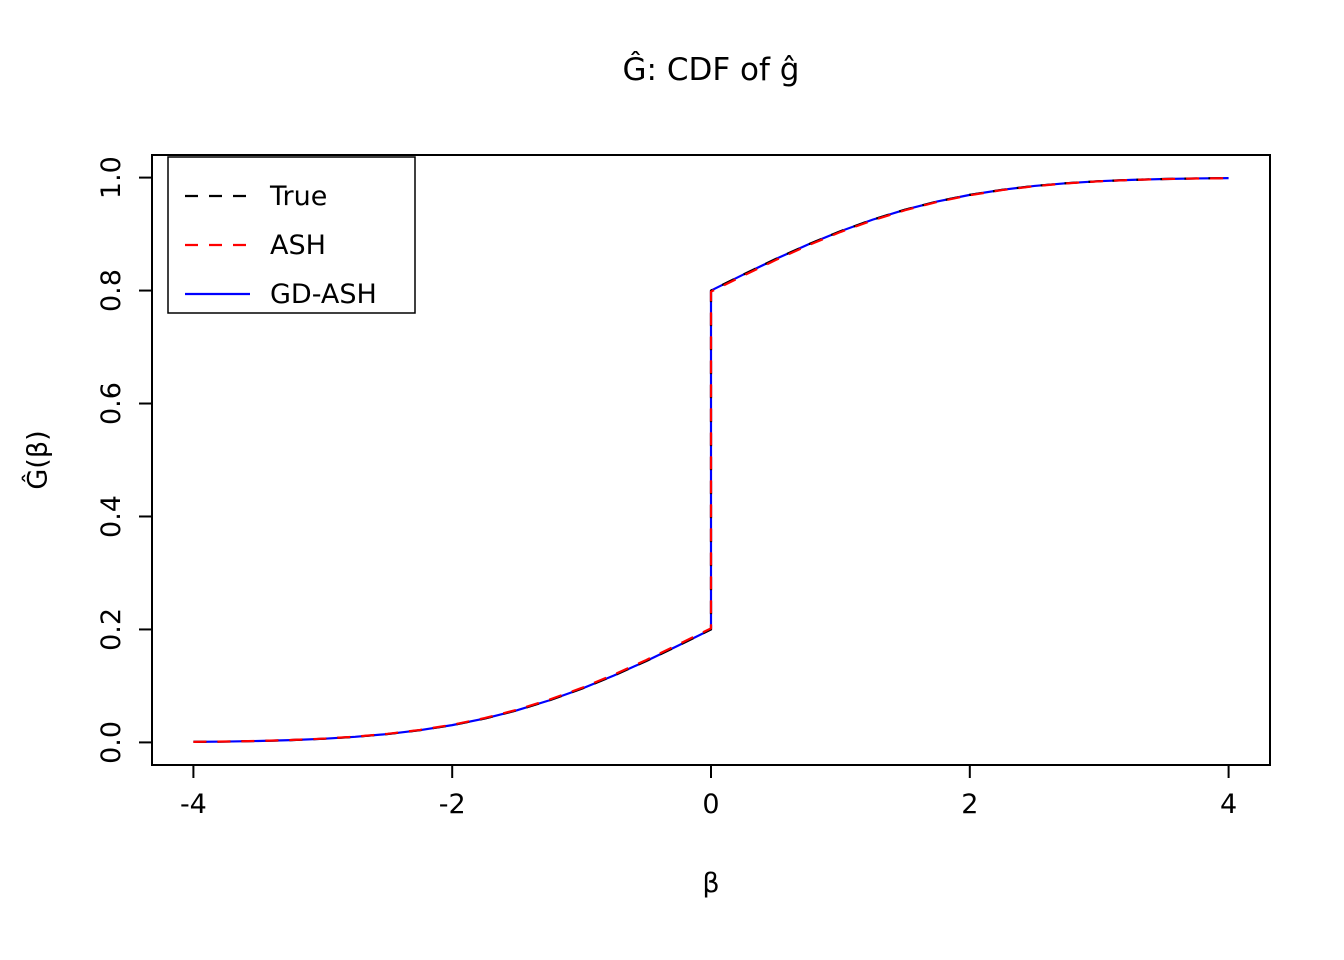 This screenshot has height=960, width=1344. Describe the element at coordinates (323, 294) in the screenshot. I see `legend-label: GD-ASH` at that location.